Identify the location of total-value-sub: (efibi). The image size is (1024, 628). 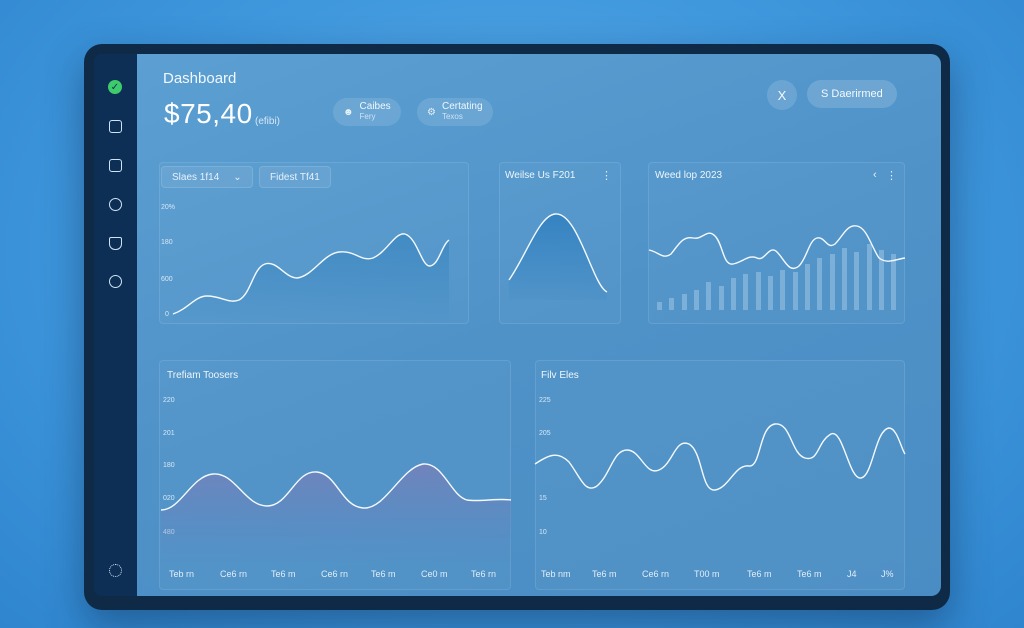
(268, 121).